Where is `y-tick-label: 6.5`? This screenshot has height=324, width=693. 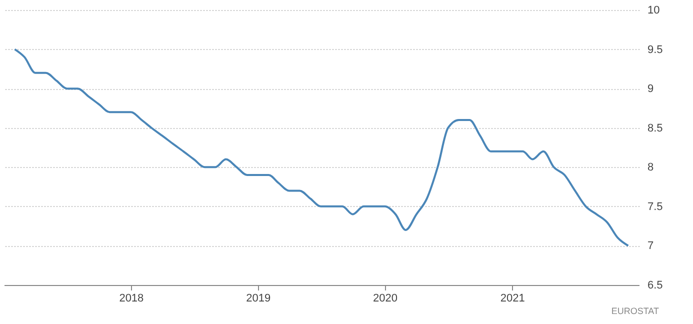 y-tick-label: 6.5 is located at coordinates (655, 286).